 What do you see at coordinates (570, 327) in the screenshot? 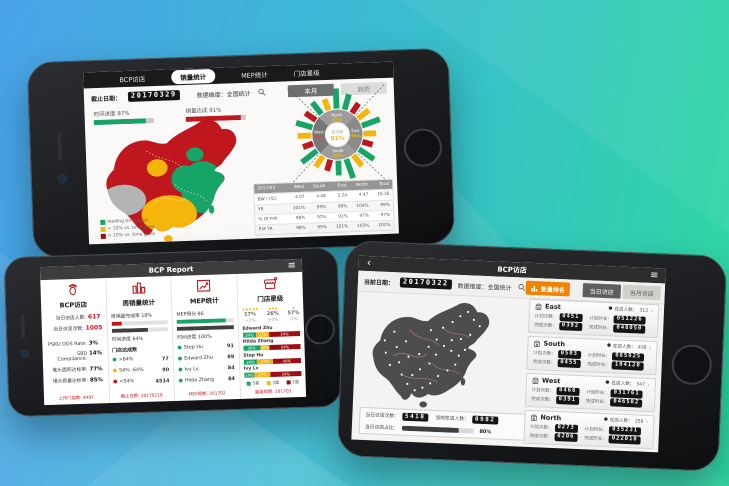
I see `done-count-value: 0392` at bounding box center [570, 327].